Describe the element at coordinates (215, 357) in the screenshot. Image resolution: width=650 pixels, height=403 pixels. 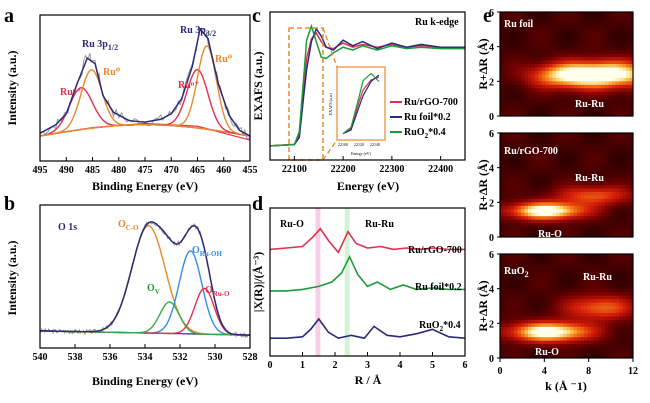
I see `b-x-tick-label-530: 530` at that location.